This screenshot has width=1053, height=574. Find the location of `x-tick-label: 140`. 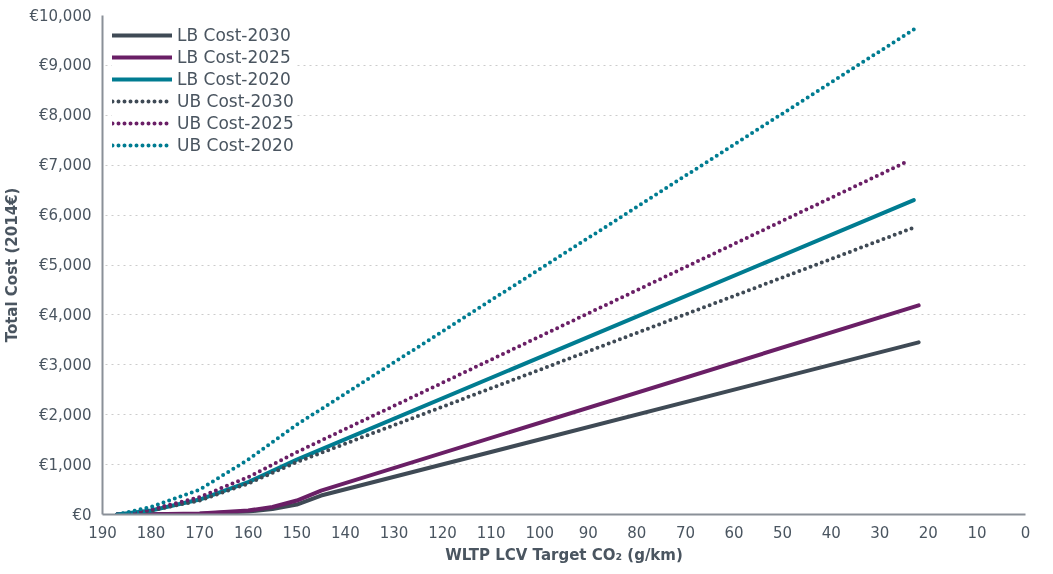

x-tick-label: 140 is located at coordinates (345, 532).